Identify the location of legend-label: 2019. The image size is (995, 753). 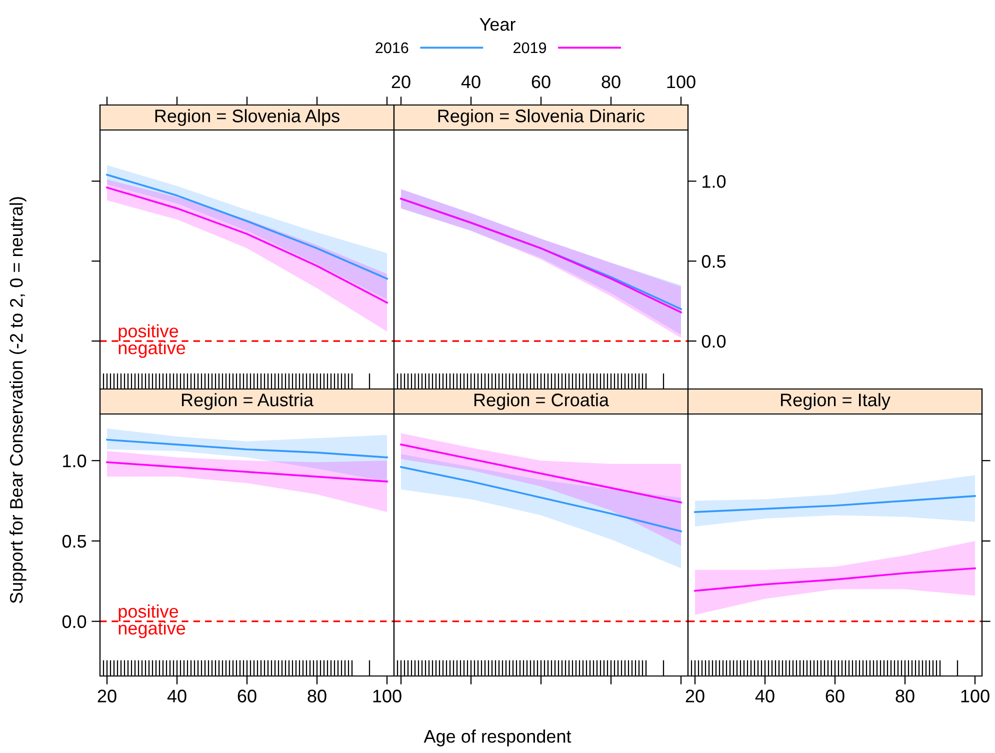
(530, 48).